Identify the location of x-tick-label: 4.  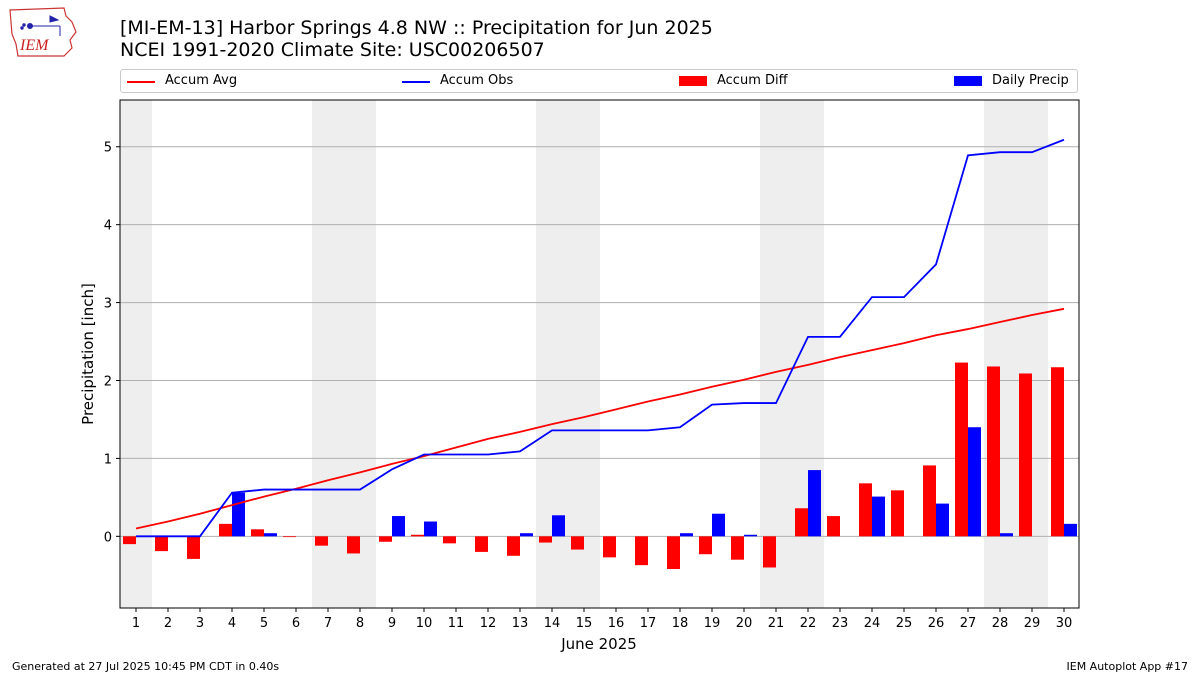
(232, 623).